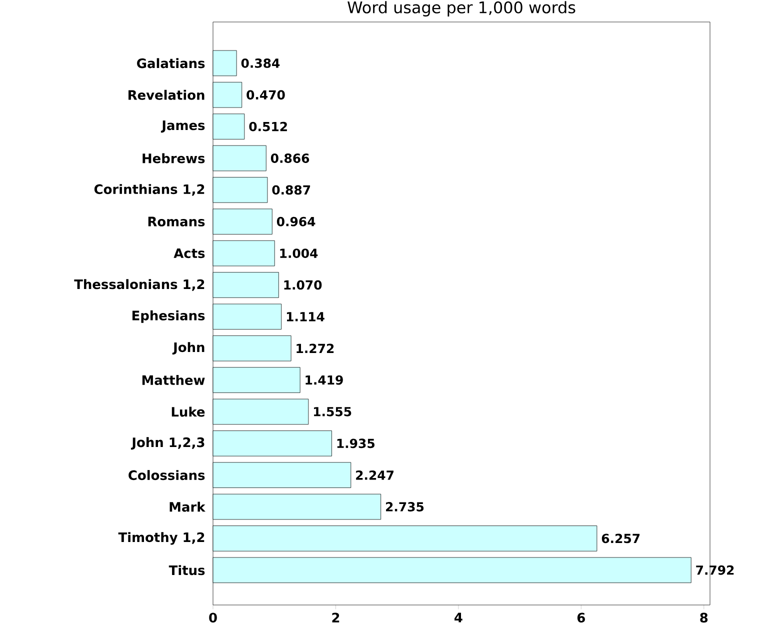  Describe the element at coordinates (268, 127) in the screenshot. I see `data-label: 0.512` at that location.